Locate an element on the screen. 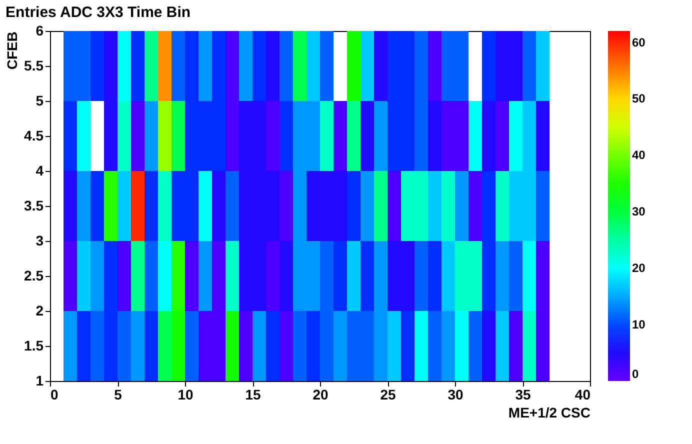 This screenshot has height=444, width=692. color-bar-label: 20 is located at coordinates (639, 268).